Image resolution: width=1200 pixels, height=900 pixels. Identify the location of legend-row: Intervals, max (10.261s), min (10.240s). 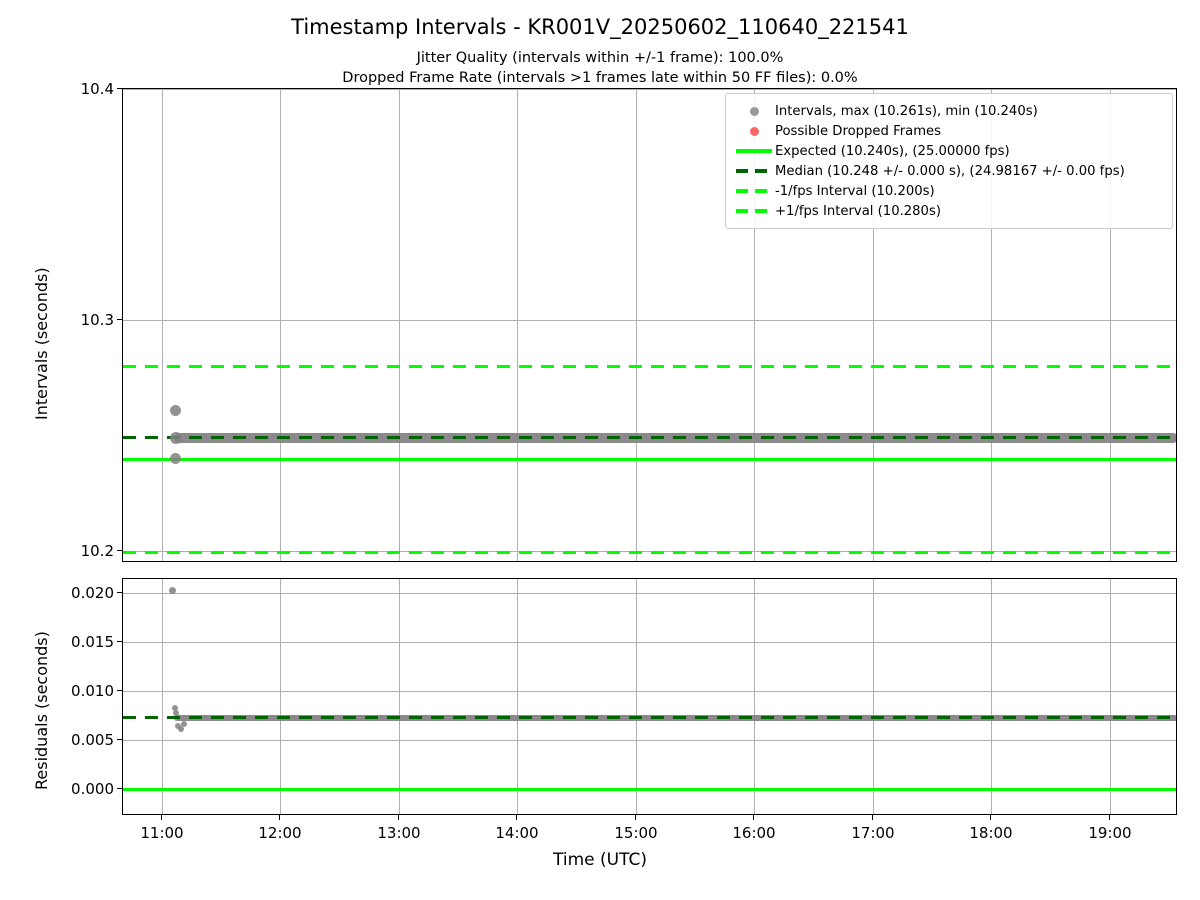
(948, 111).